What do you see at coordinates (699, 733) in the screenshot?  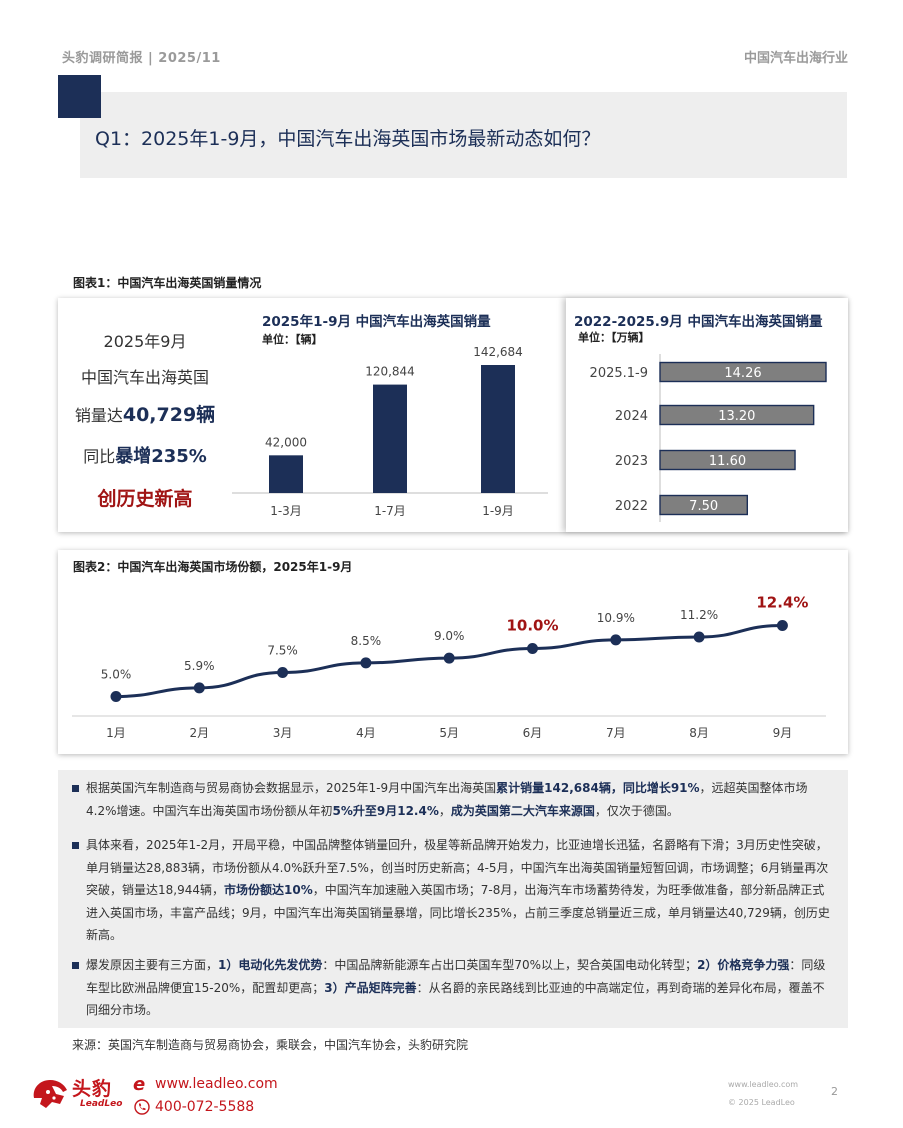 I see `chart3-category-label: 8月` at bounding box center [699, 733].